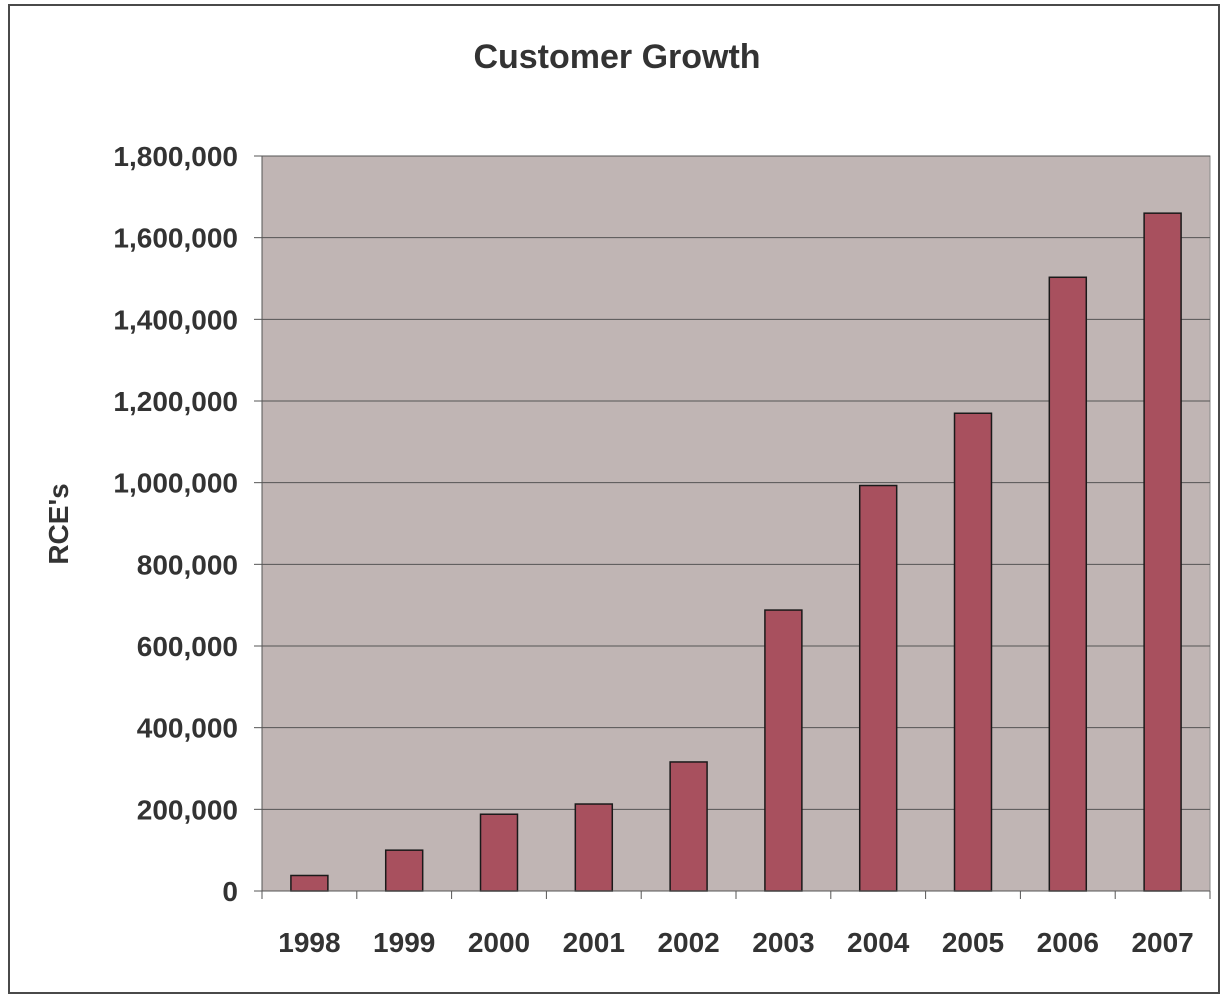 The image size is (1222, 994). Describe the element at coordinates (404, 870) in the screenshot. I see `bar-1999` at that location.